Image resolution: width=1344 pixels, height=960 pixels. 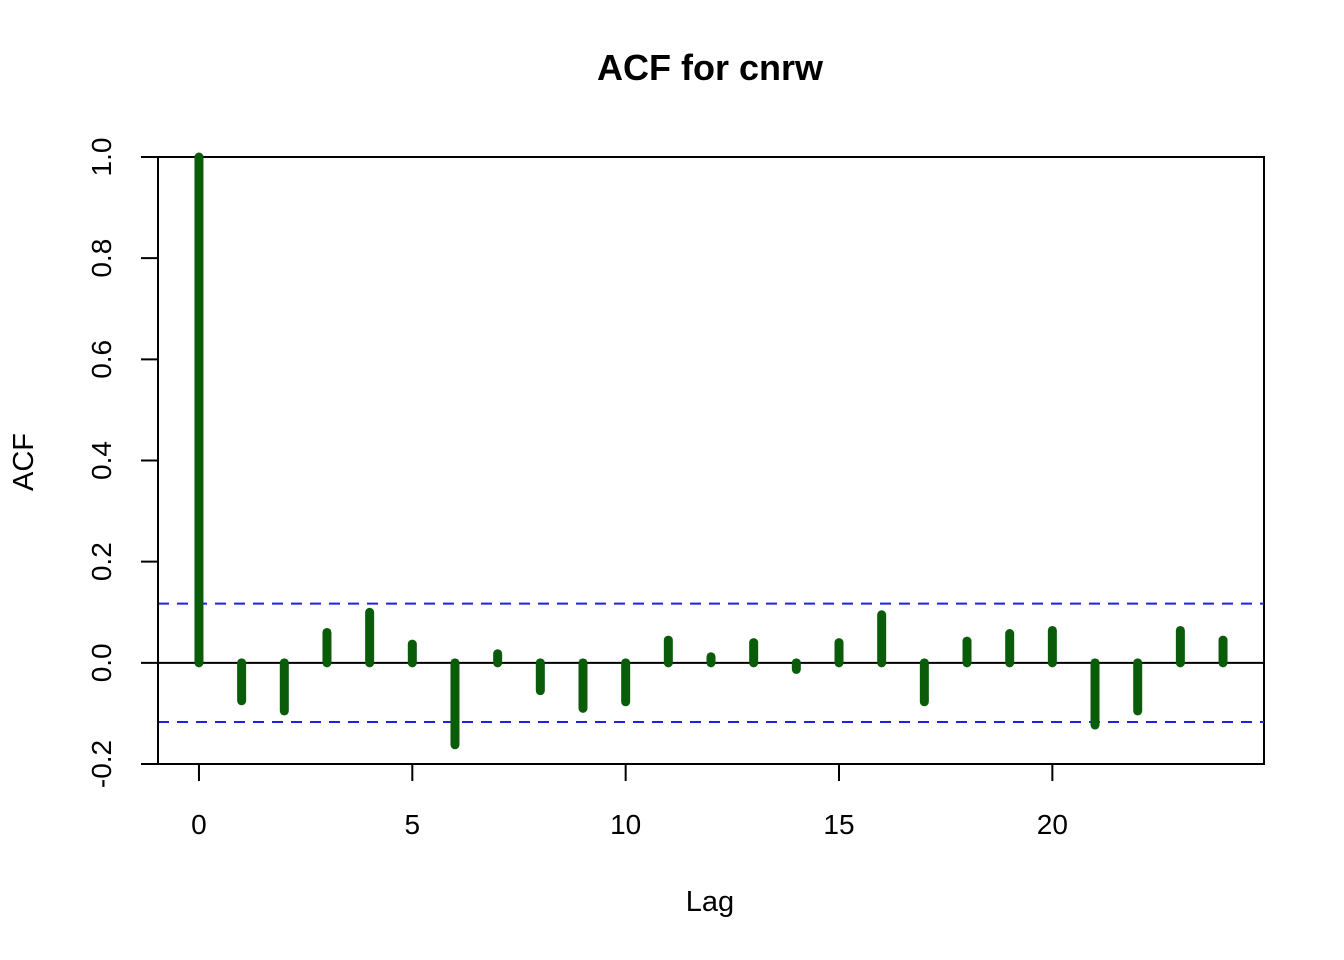 What do you see at coordinates (24, 462) in the screenshot?
I see `y-axis-label: ACF` at bounding box center [24, 462].